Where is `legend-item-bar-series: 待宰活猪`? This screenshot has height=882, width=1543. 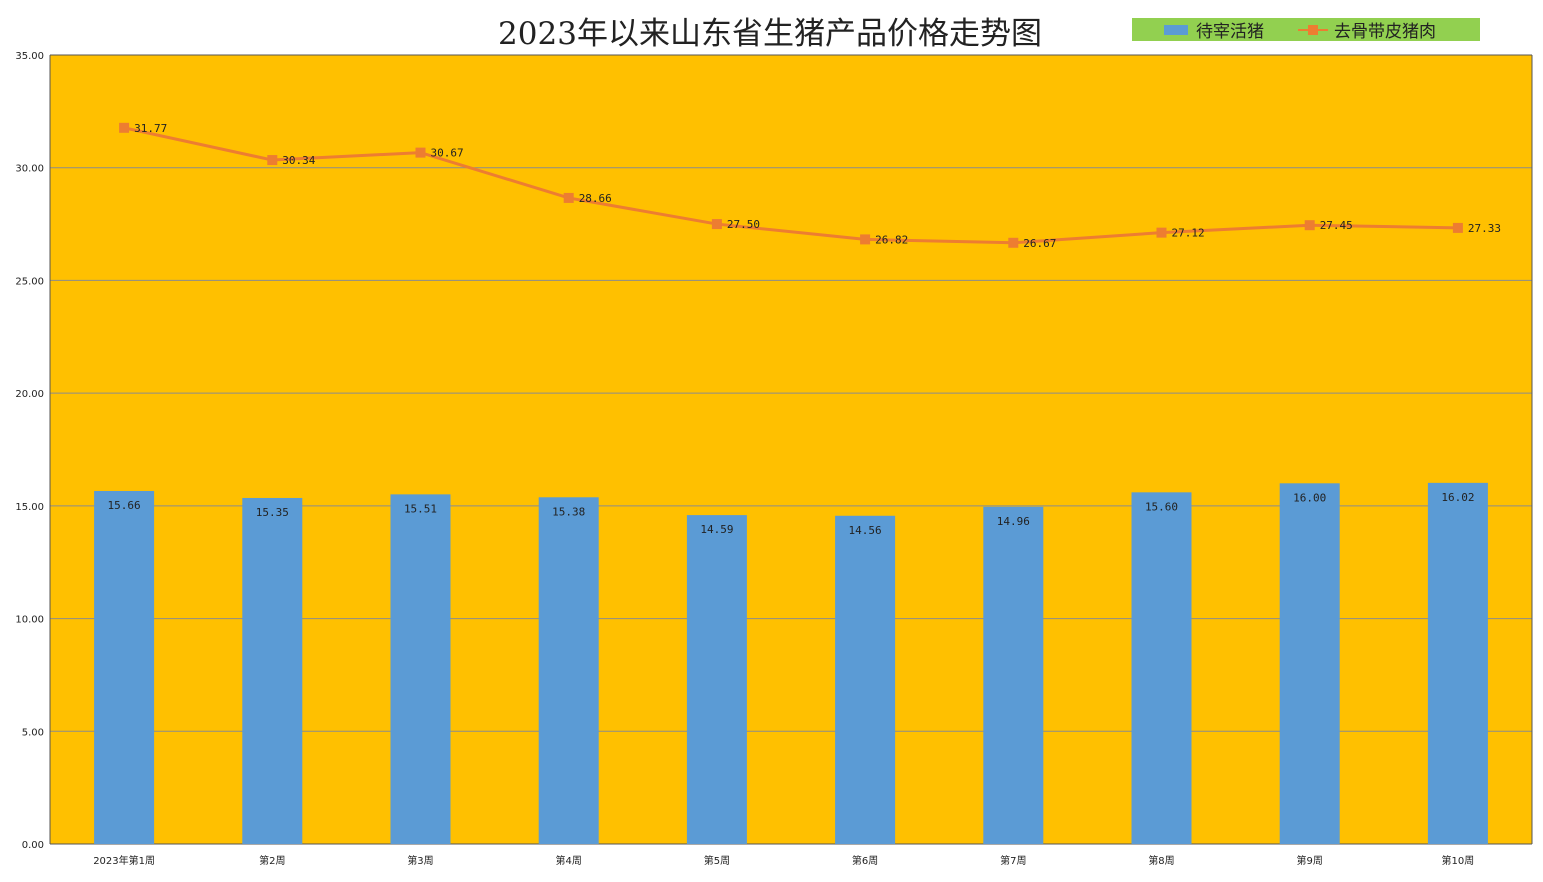 legend-item-bar-series: 待宰活猪 is located at coordinates (1214, 29).